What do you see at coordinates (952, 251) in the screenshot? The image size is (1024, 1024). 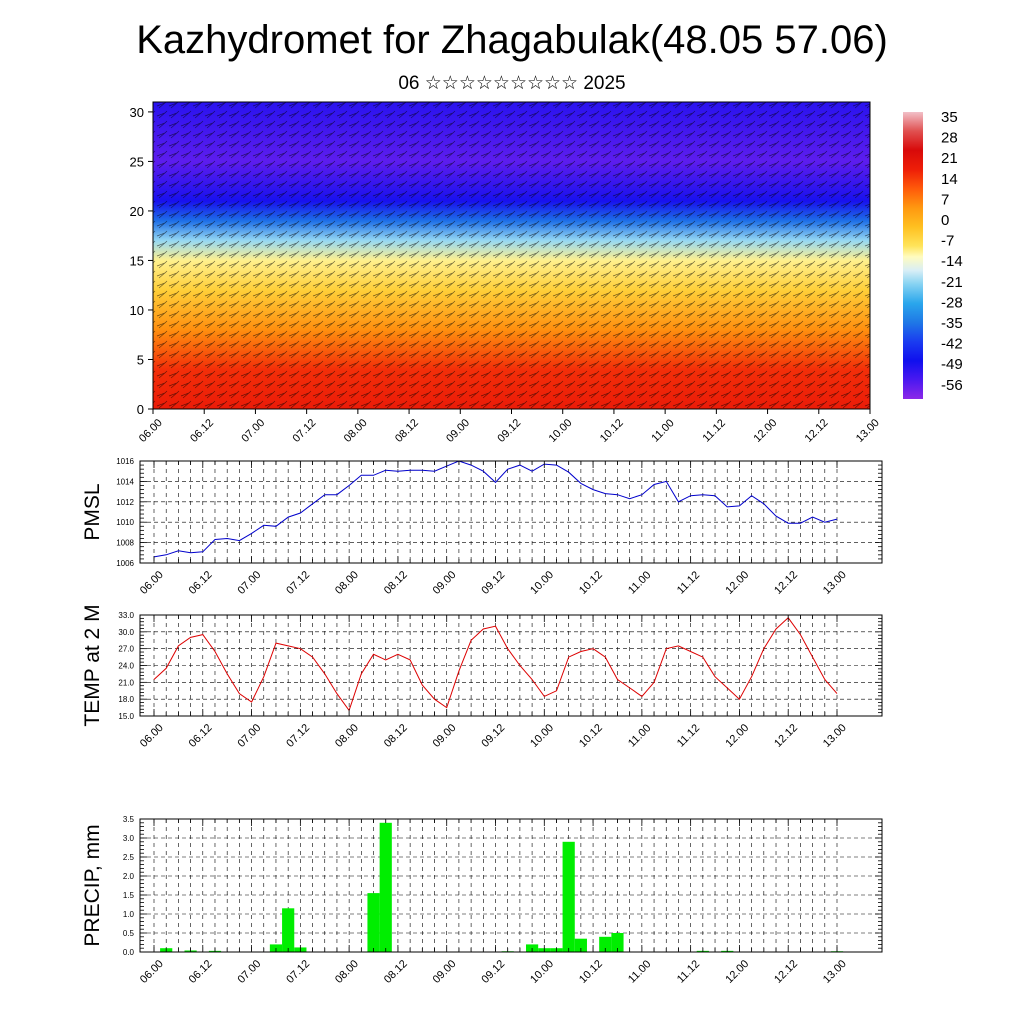 I see `colorbar-labels: 35 28 21 14 7 0 -7 -14 -21 -28 -35 -42 -49 -56` at bounding box center [952, 251].